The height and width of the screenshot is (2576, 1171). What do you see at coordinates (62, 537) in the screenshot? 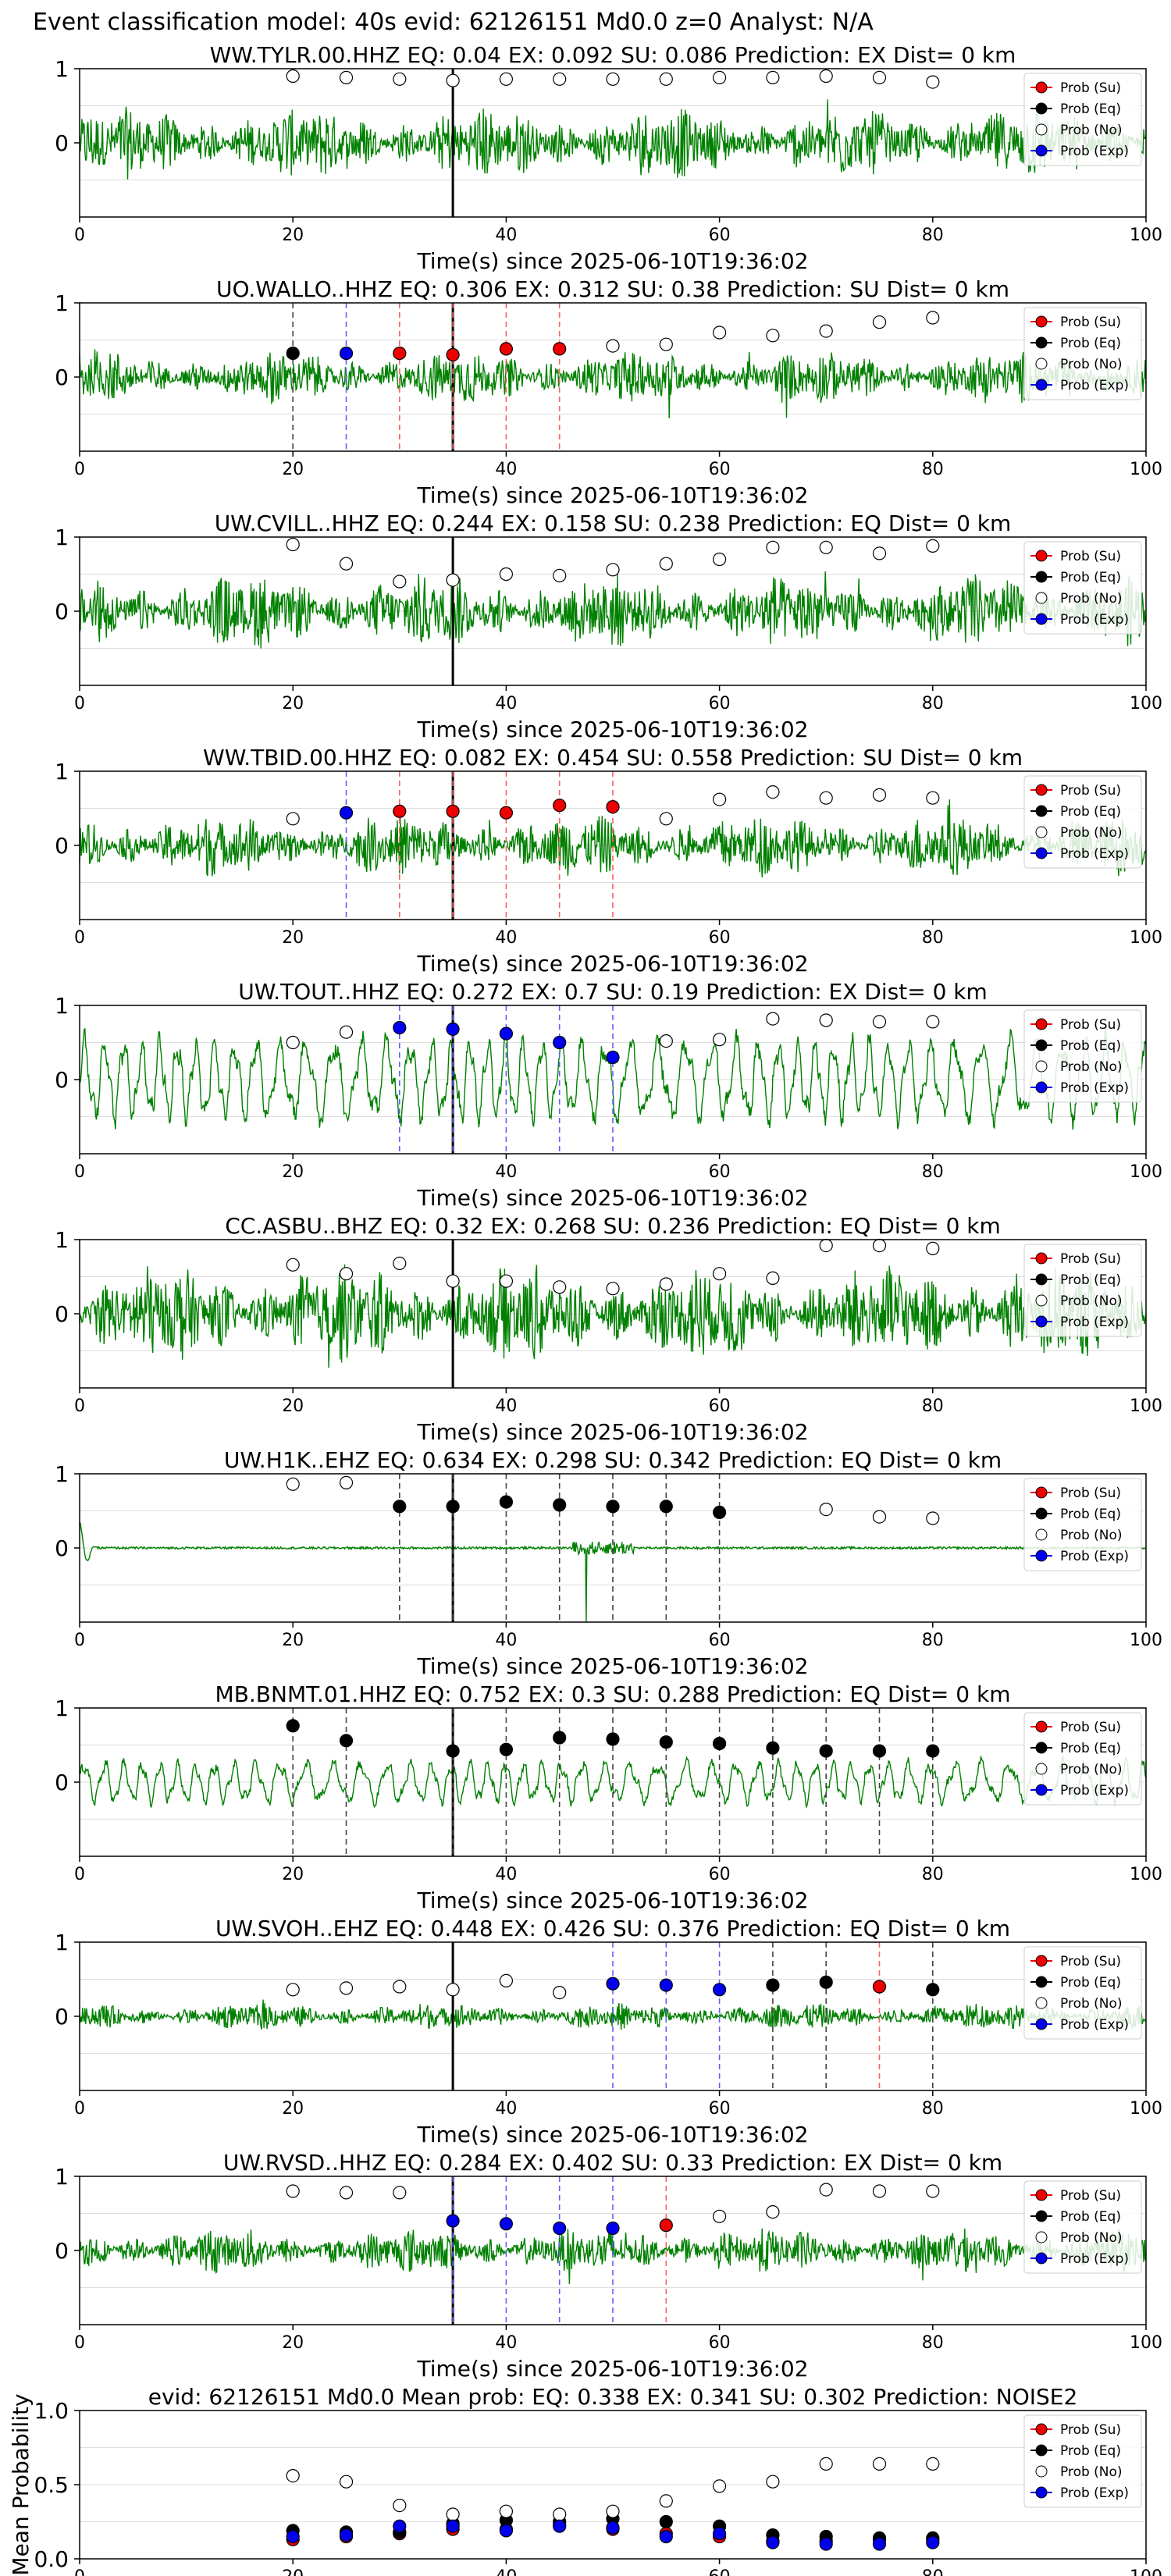
I see `y-tick-label: 1` at bounding box center [62, 537].